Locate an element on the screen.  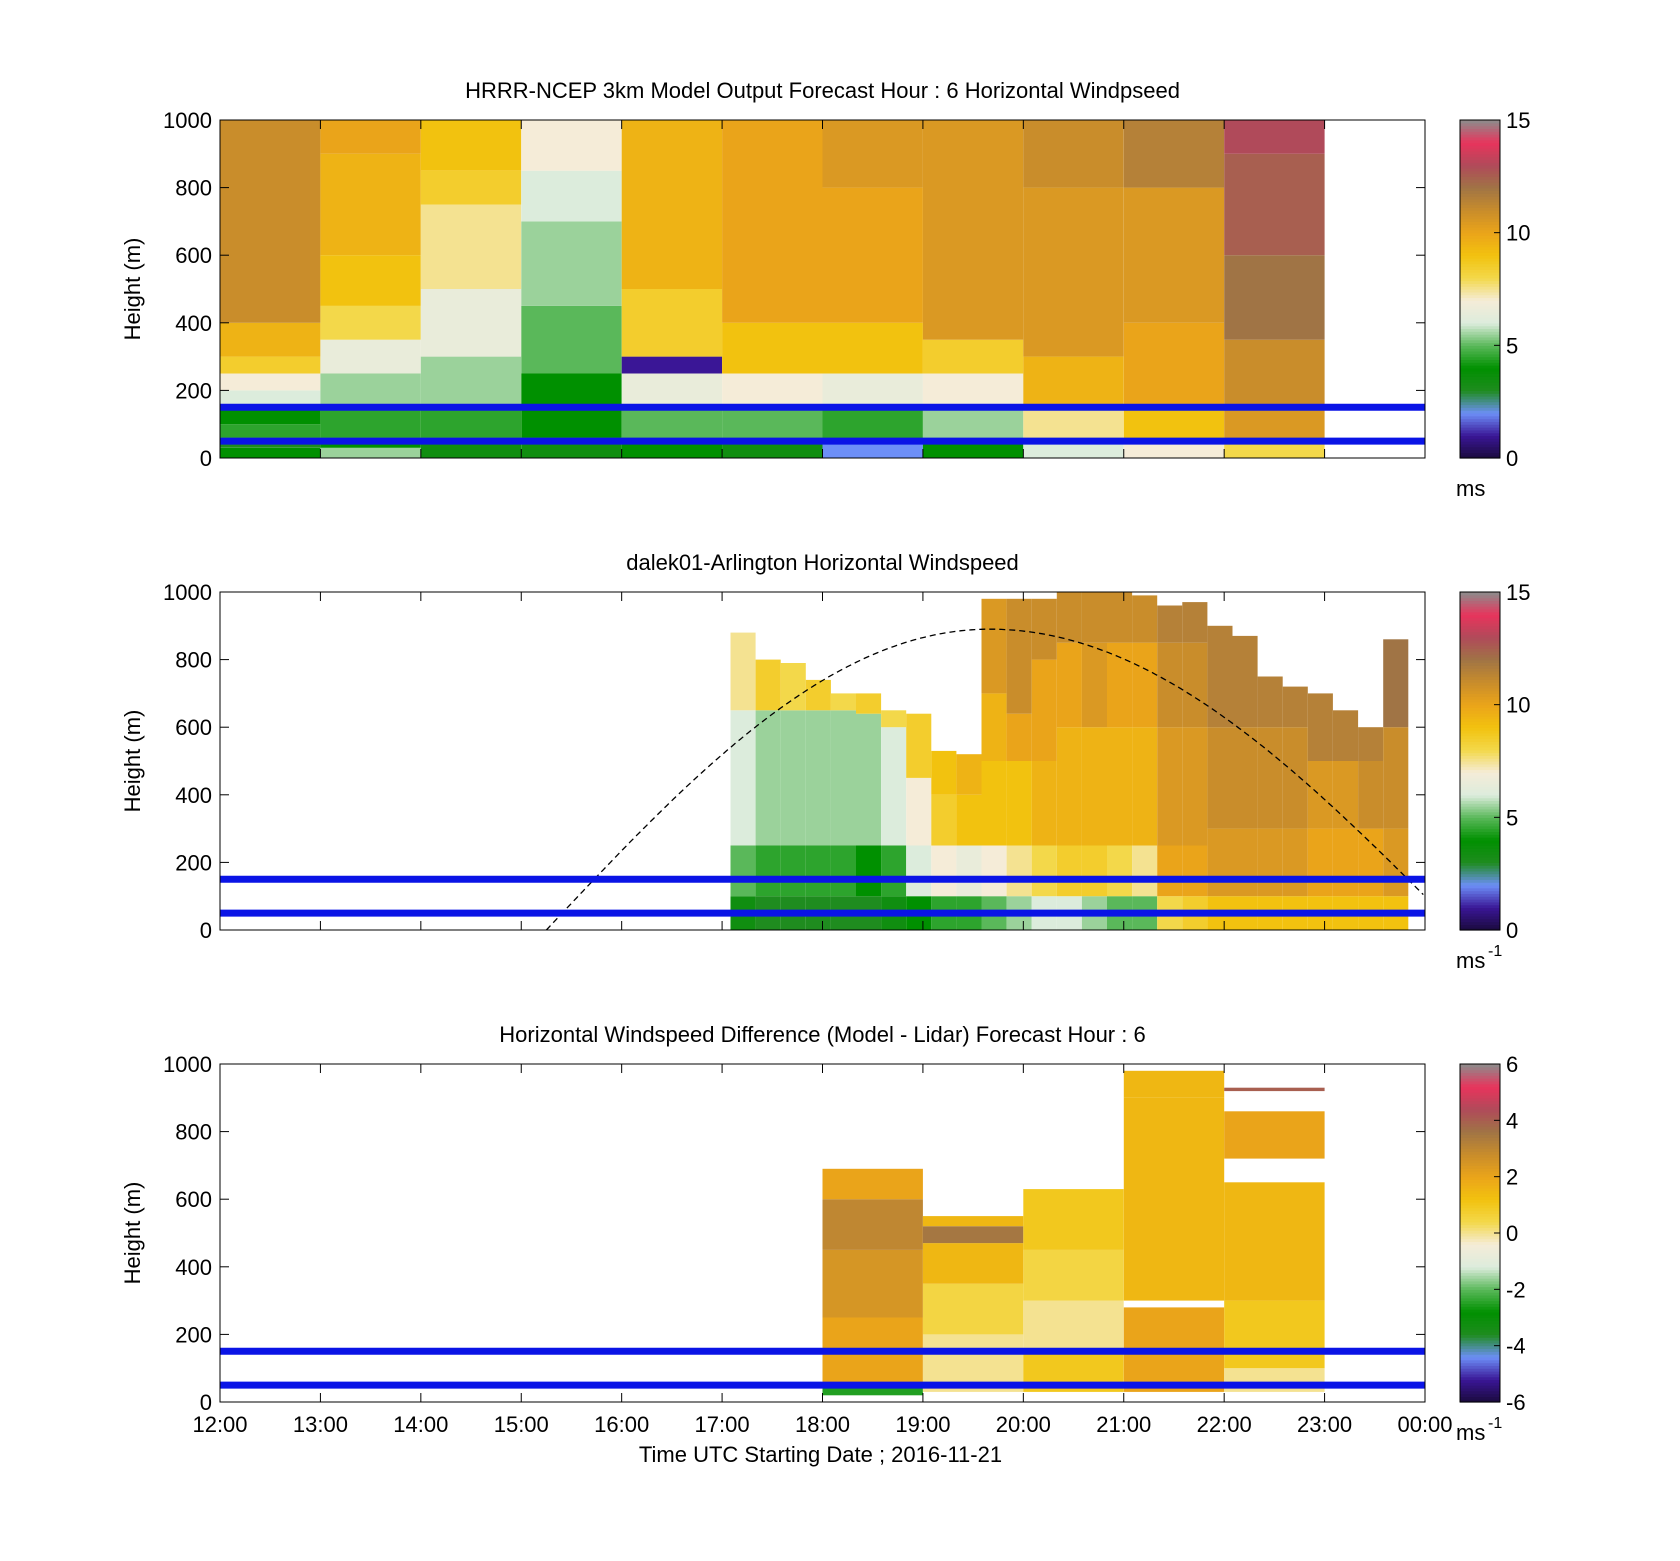
x-tick-label: 23:00 is located at coordinates (1324, 1424).